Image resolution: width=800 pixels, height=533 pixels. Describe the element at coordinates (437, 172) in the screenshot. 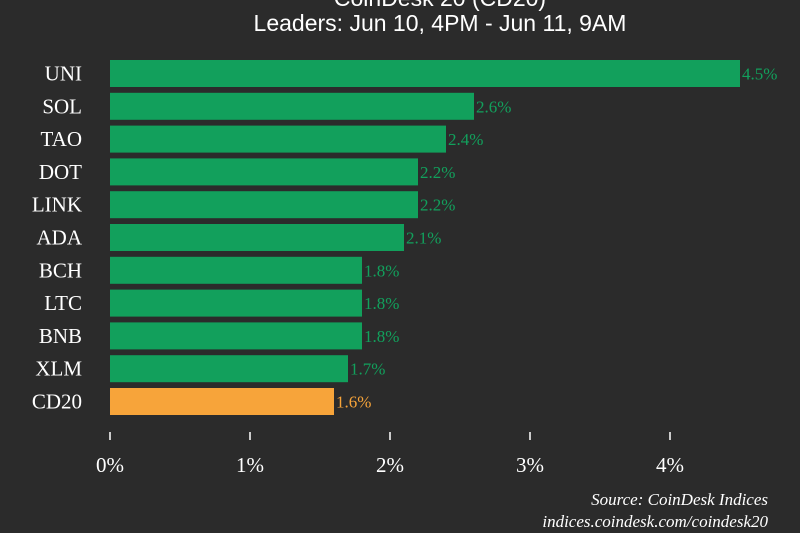

I see `value-label-dot: 2.2%` at that location.